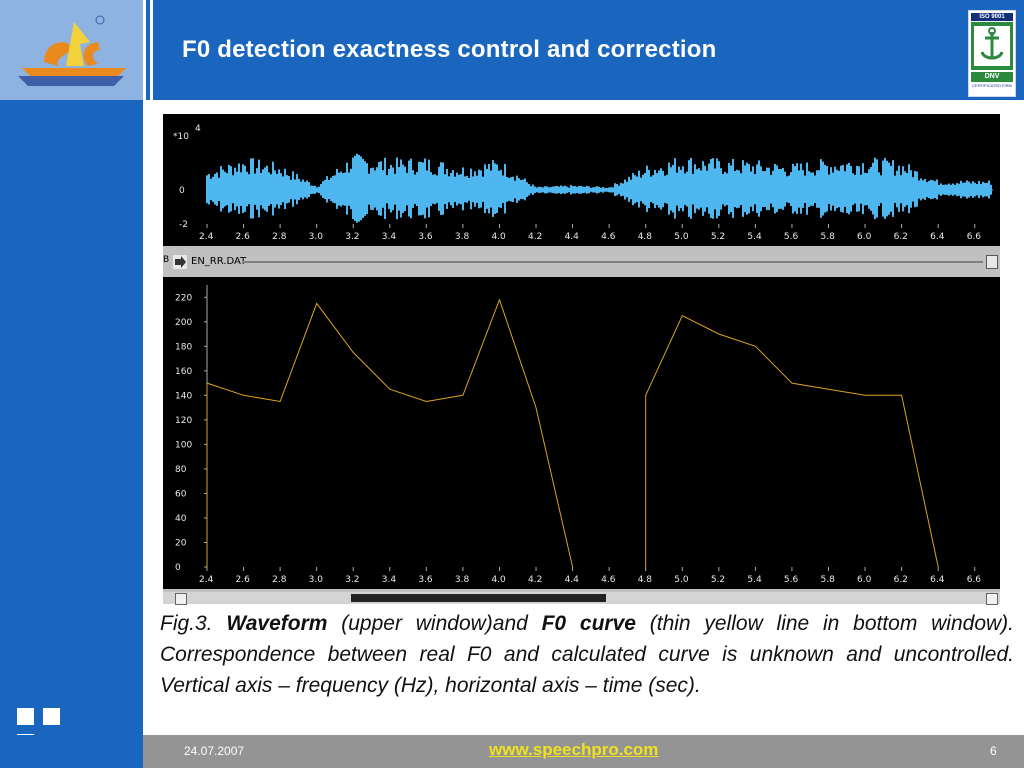  Describe the element at coordinates (180, 262) in the screenshot. I see `arrow-right-icon` at that location.